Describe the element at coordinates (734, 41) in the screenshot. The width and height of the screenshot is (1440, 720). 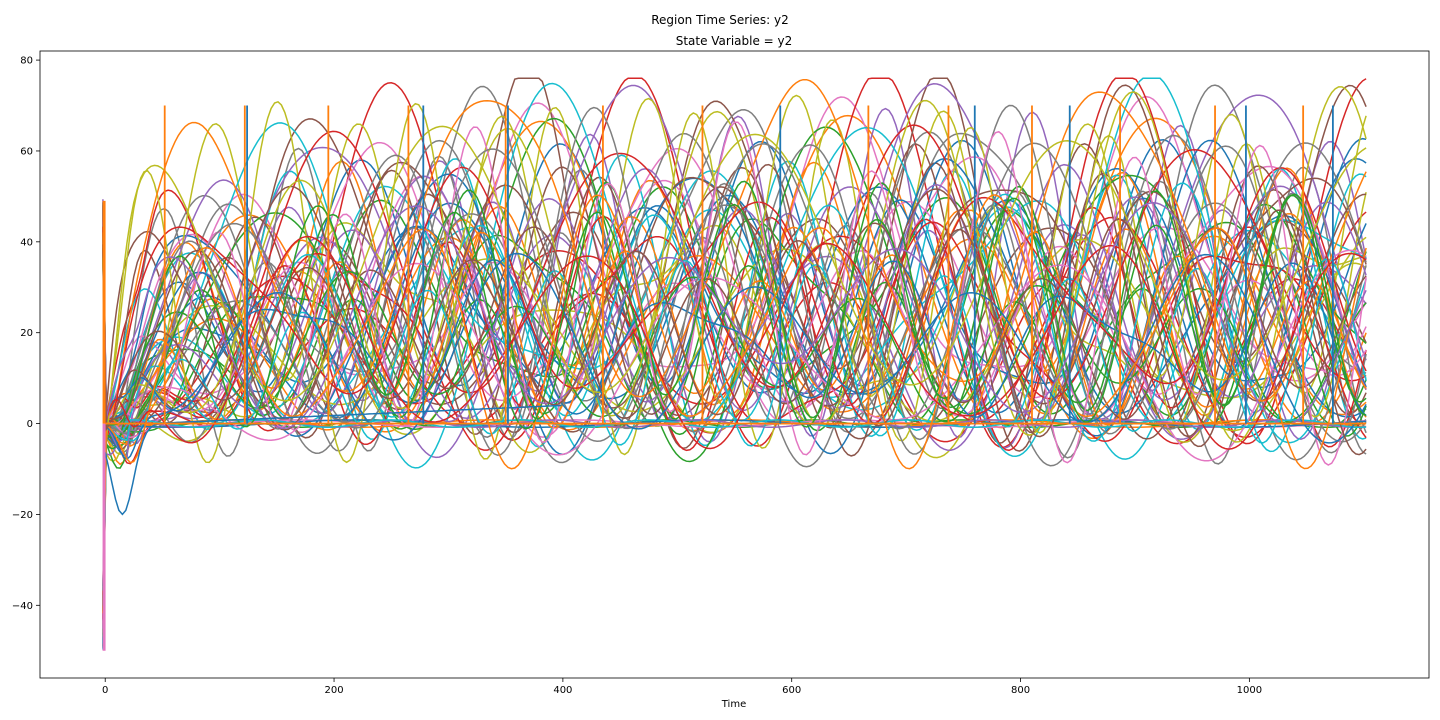
I see `chart-title: State Variable = y2` at that location.